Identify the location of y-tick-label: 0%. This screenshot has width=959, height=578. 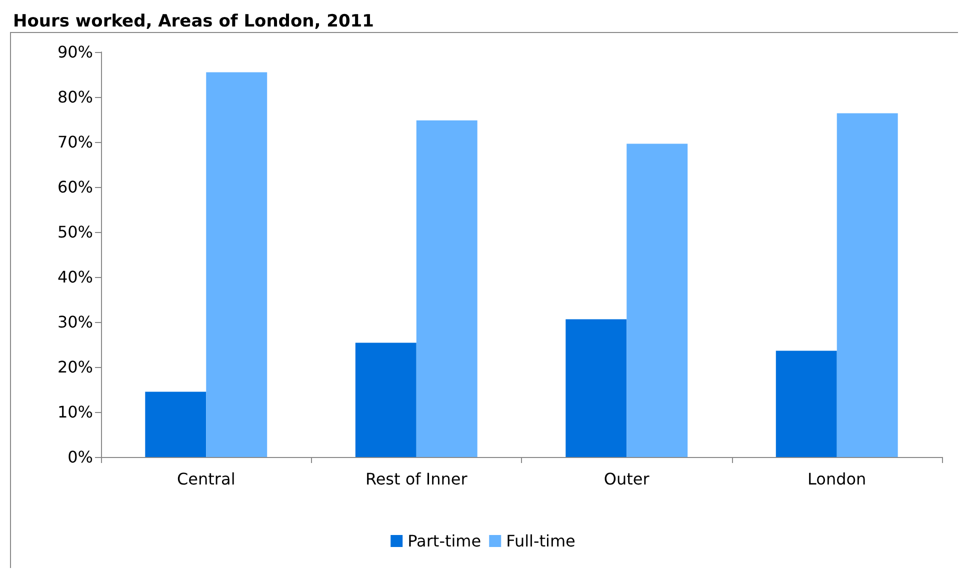
(80, 457).